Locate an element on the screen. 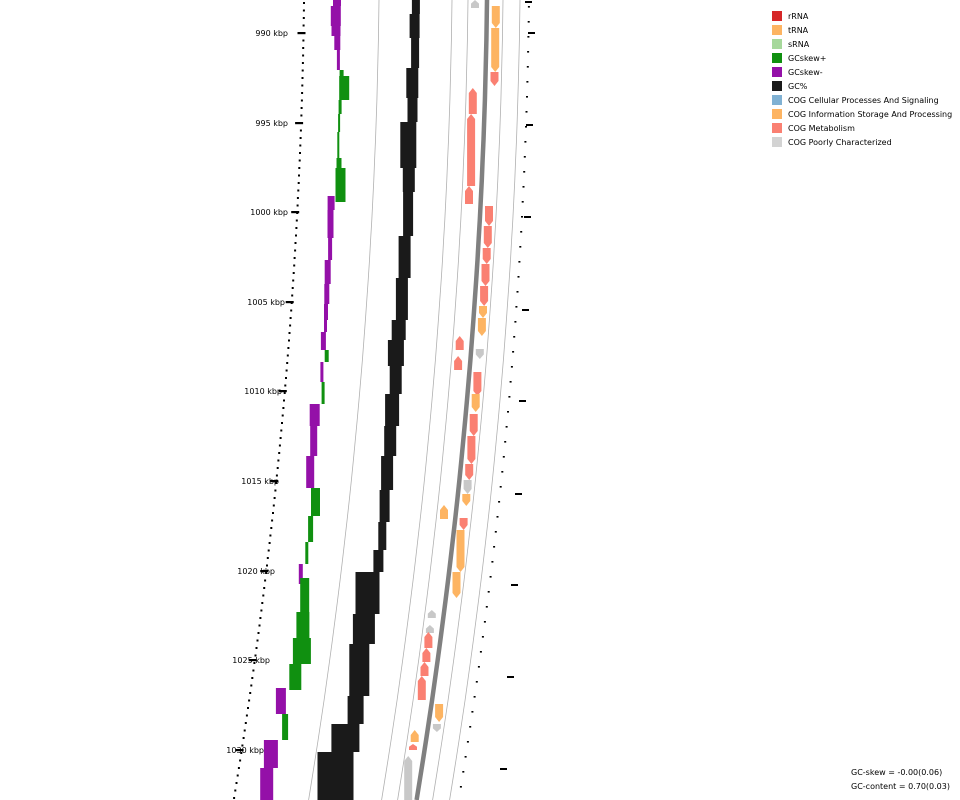 The image size is (960, 800). genome-backbone is located at coordinates (452, 400).